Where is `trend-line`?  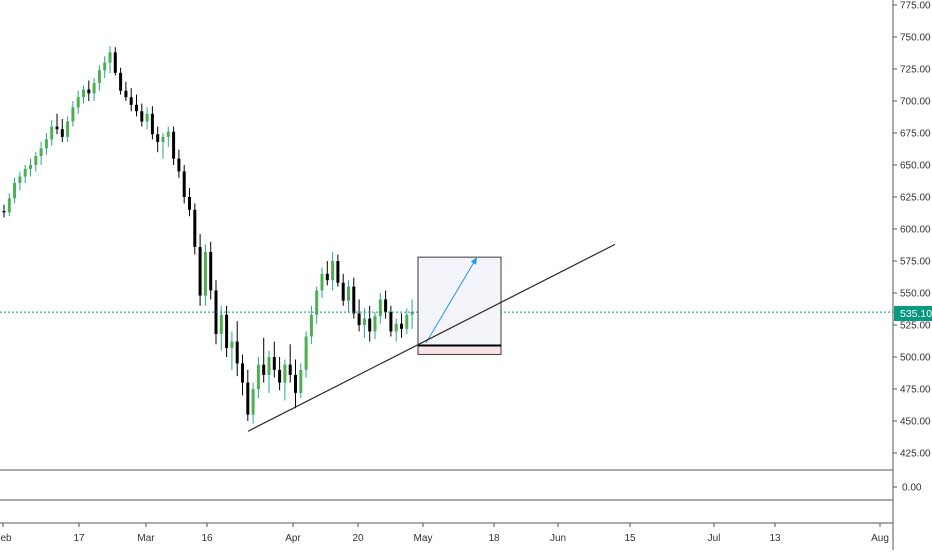
trend-line is located at coordinates (431, 337).